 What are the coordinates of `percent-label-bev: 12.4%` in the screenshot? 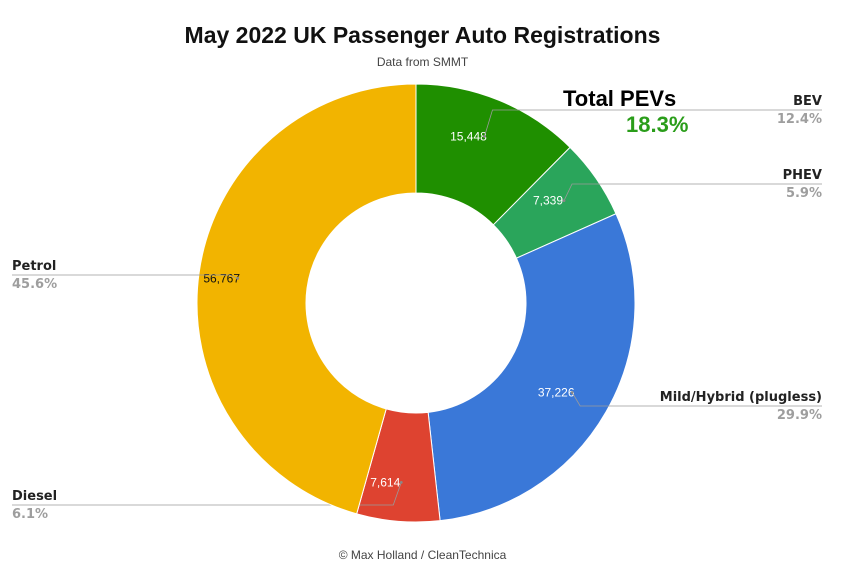 It's located at (799, 119).